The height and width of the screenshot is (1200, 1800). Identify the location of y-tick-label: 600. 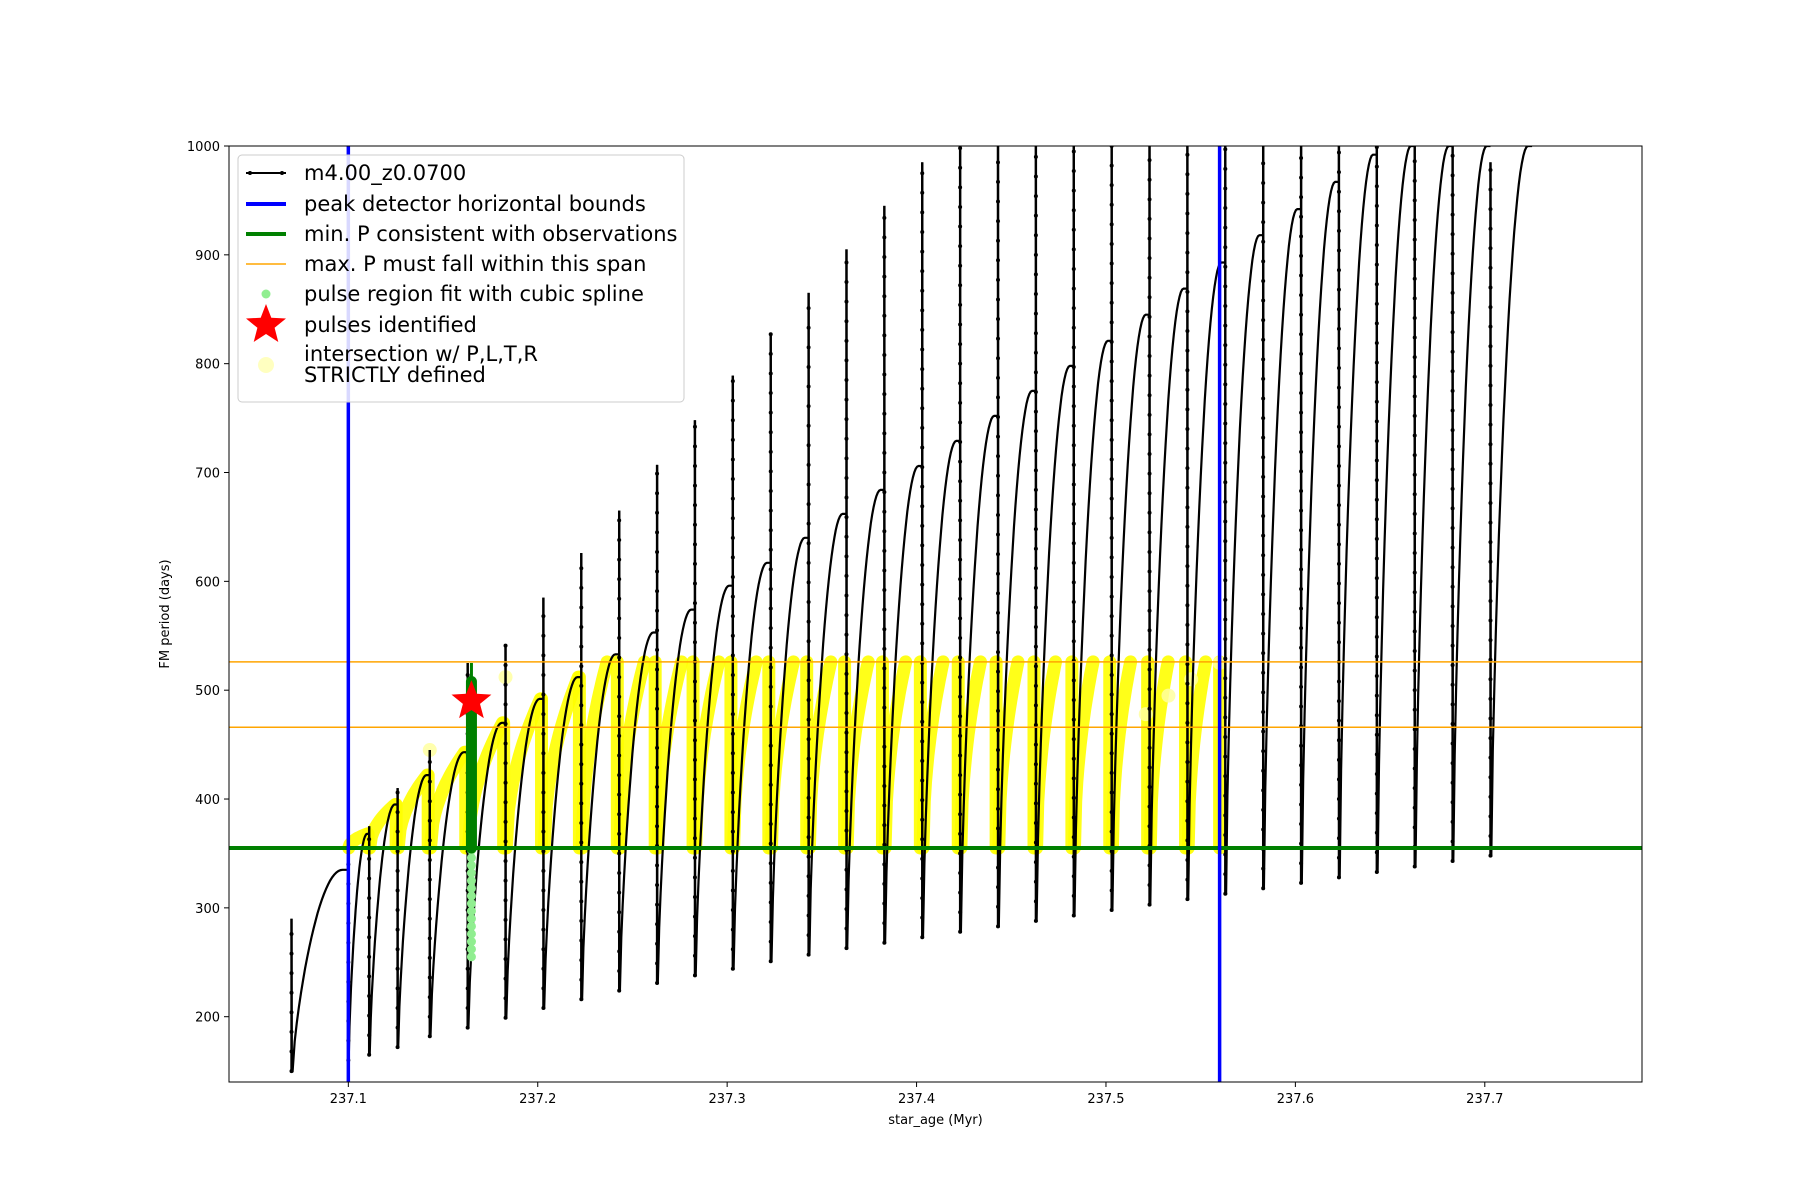
(207, 582).